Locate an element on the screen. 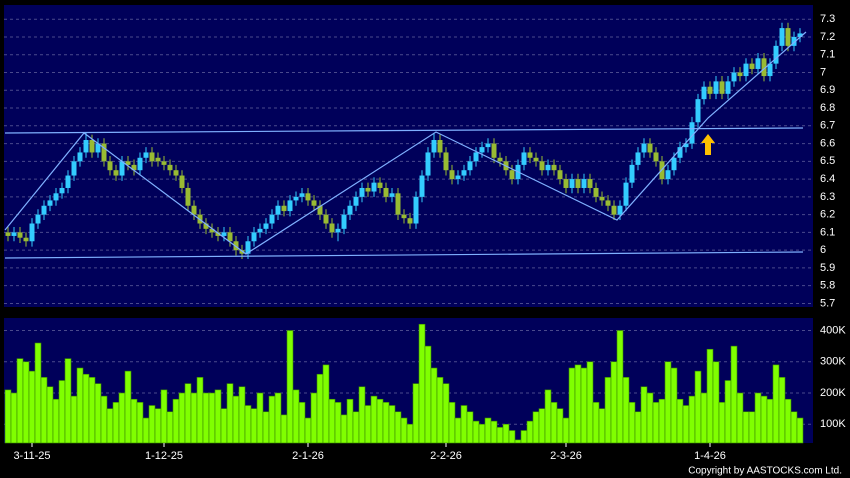  y-tick-label: 6.5 is located at coordinates (827, 161).